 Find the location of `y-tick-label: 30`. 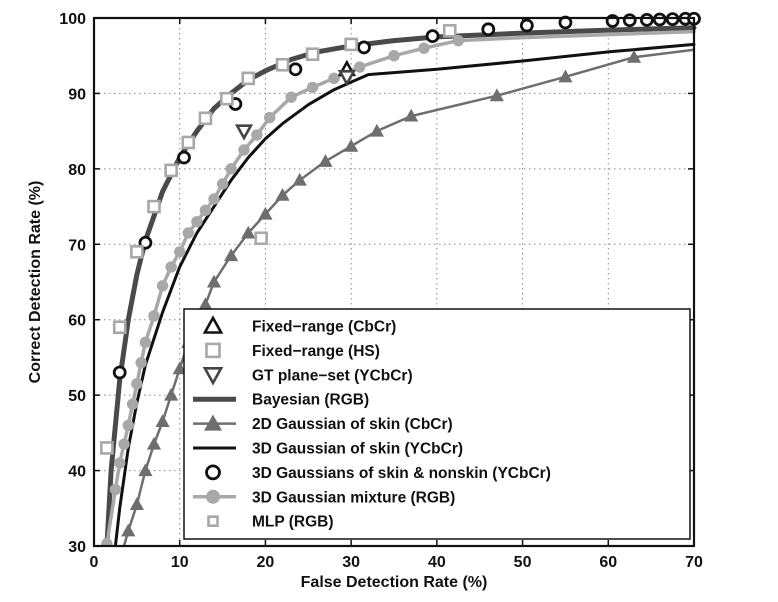

y-tick-label: 30 is located at coordinates (77, 547).